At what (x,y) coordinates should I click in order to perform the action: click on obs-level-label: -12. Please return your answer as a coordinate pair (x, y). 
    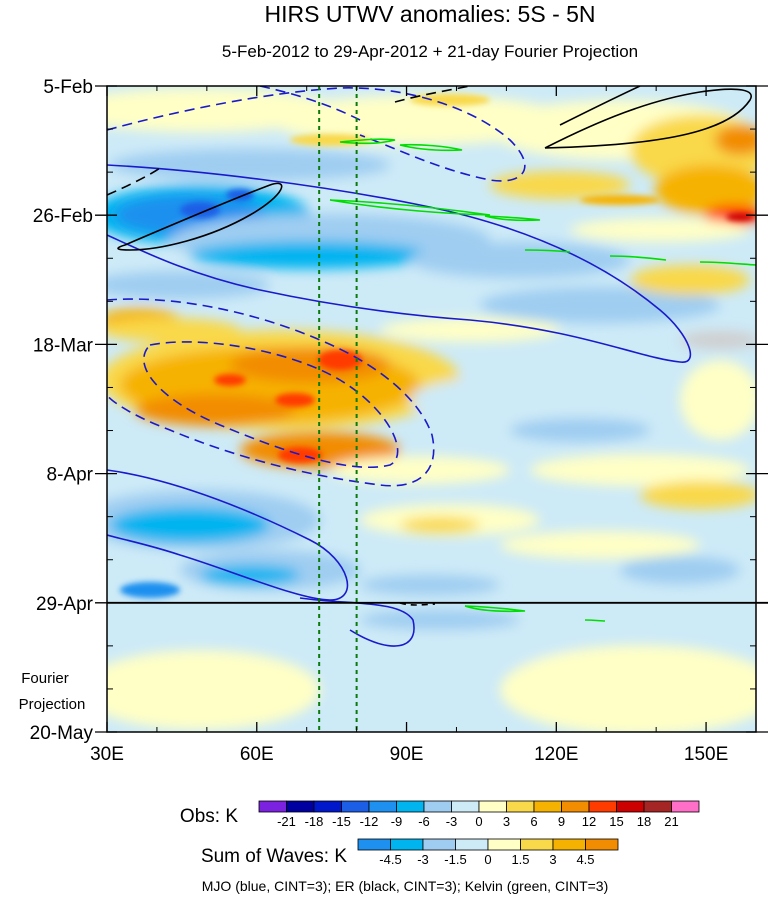
    Looking at the image, I should click on (369, 821).